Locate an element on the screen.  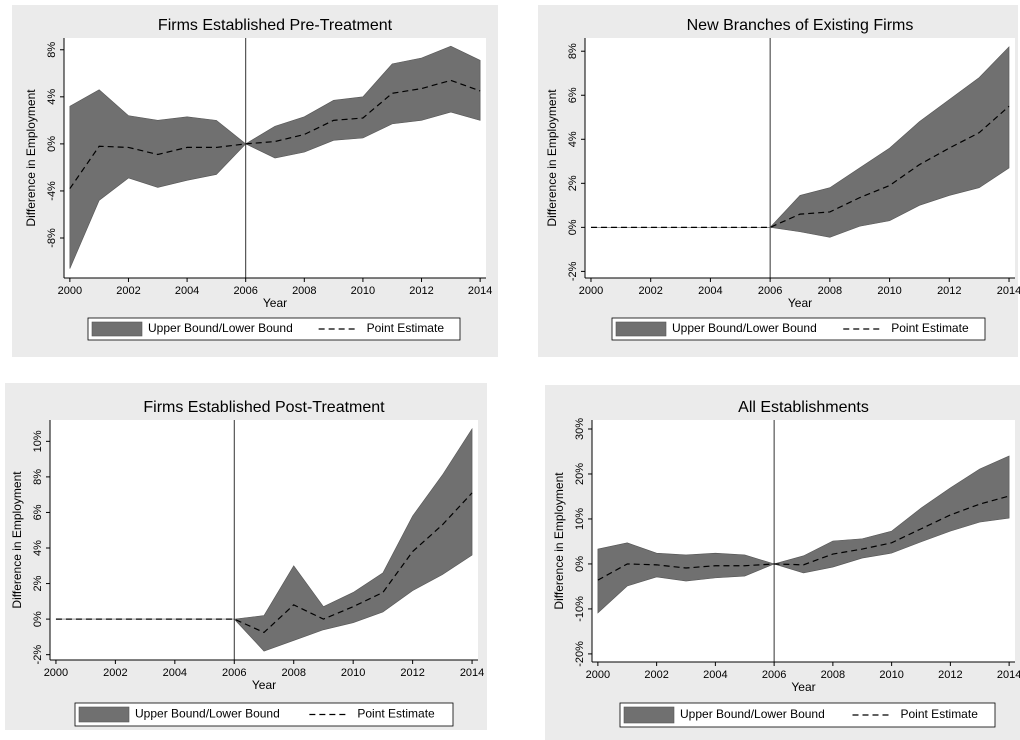
y-tick-label: -20% is located at coordinates (580, 654).